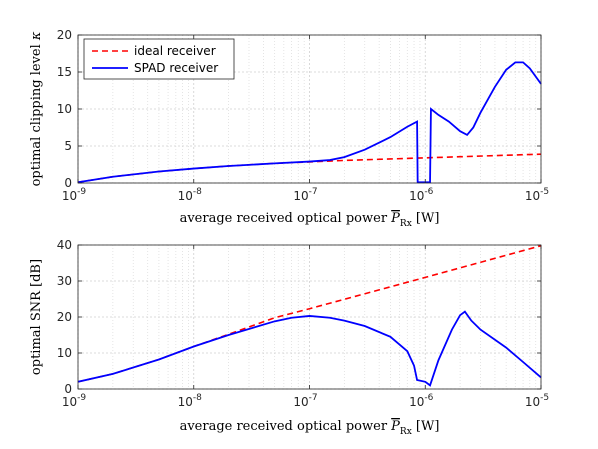 This screenshot has height=449, width=598. Describe the element at coordinates (64, 281) in the screenshot. I see `y-tick-label: 30` at that location.